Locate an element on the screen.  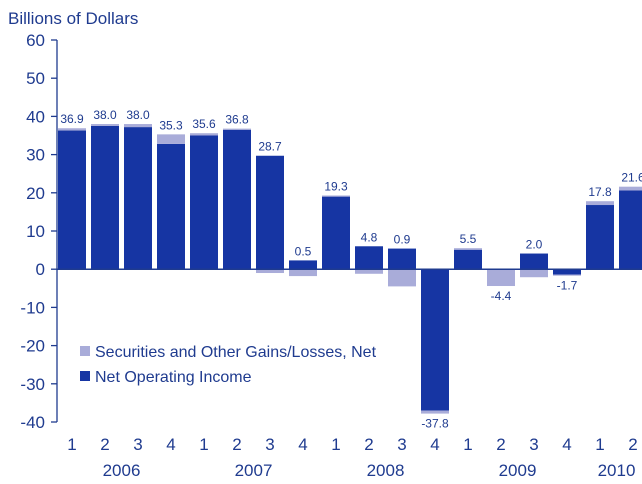
y-tick-label: 0 is located at coordinates (40, 269).